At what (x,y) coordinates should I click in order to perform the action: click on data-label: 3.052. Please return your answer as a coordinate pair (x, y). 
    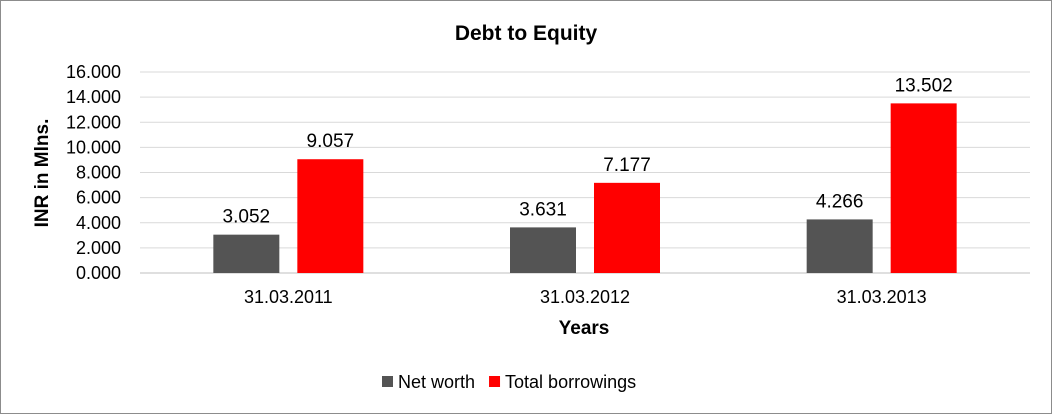
    Looking at the image, I should click on (247, 217).